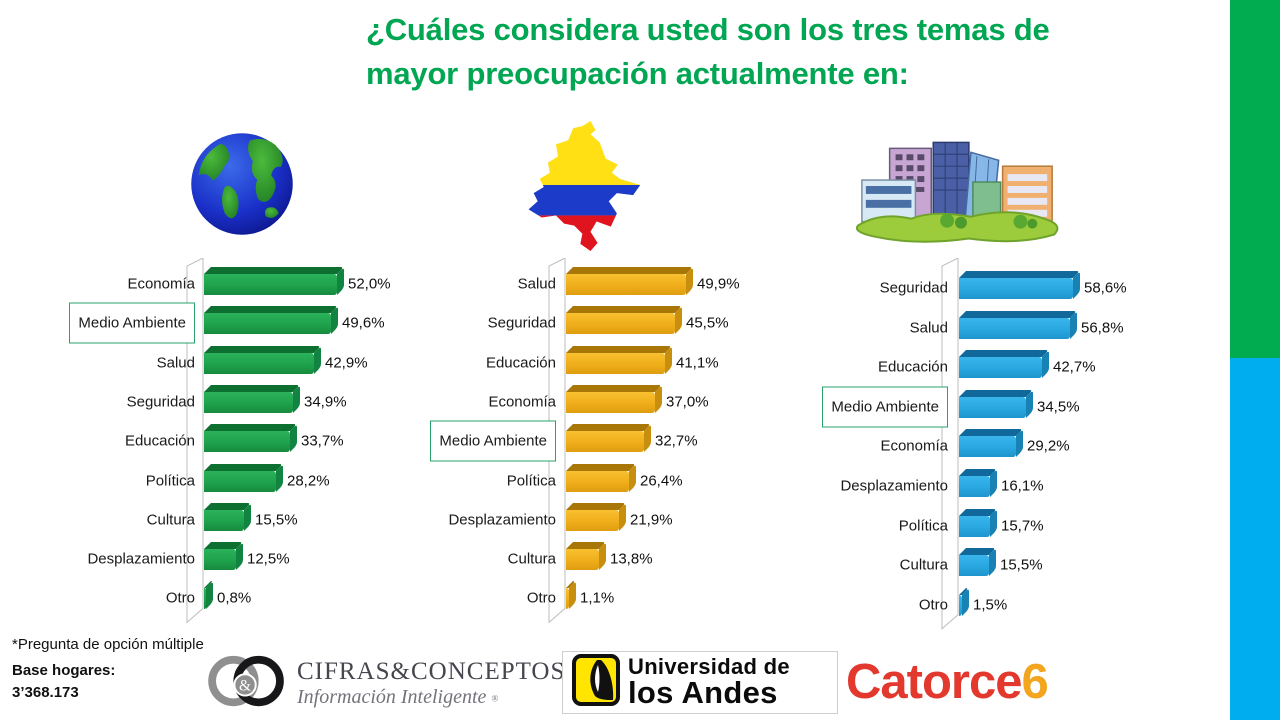 This screenshot has height=720, width=1280. What do you see at coordinates (1102, 328) in the screenshot?
I see `value-label: 56,8%` at bounding box center [1102, 328].